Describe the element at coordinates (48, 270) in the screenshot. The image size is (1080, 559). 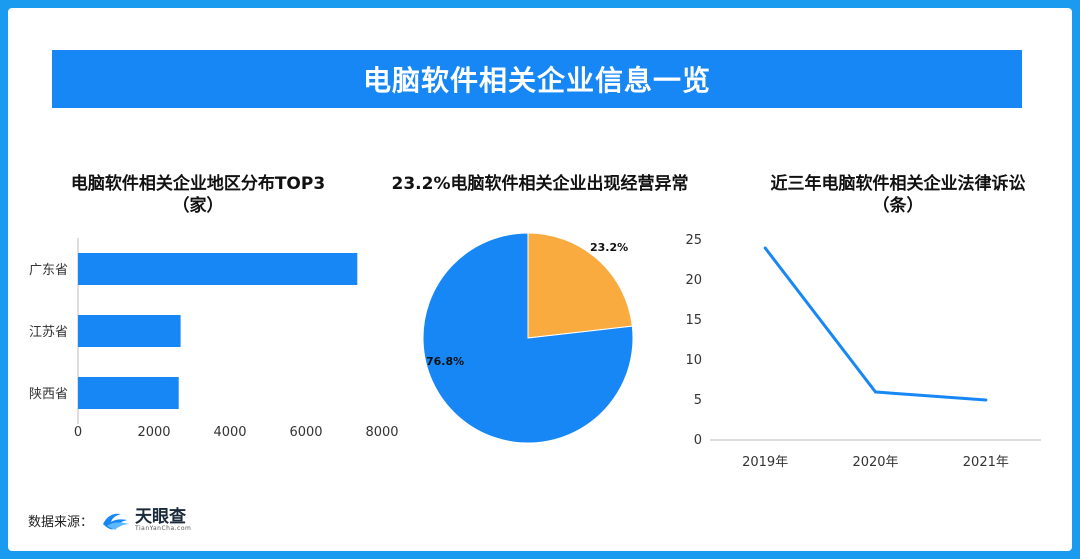
I see `bar-category-label: 广东省` at that location.